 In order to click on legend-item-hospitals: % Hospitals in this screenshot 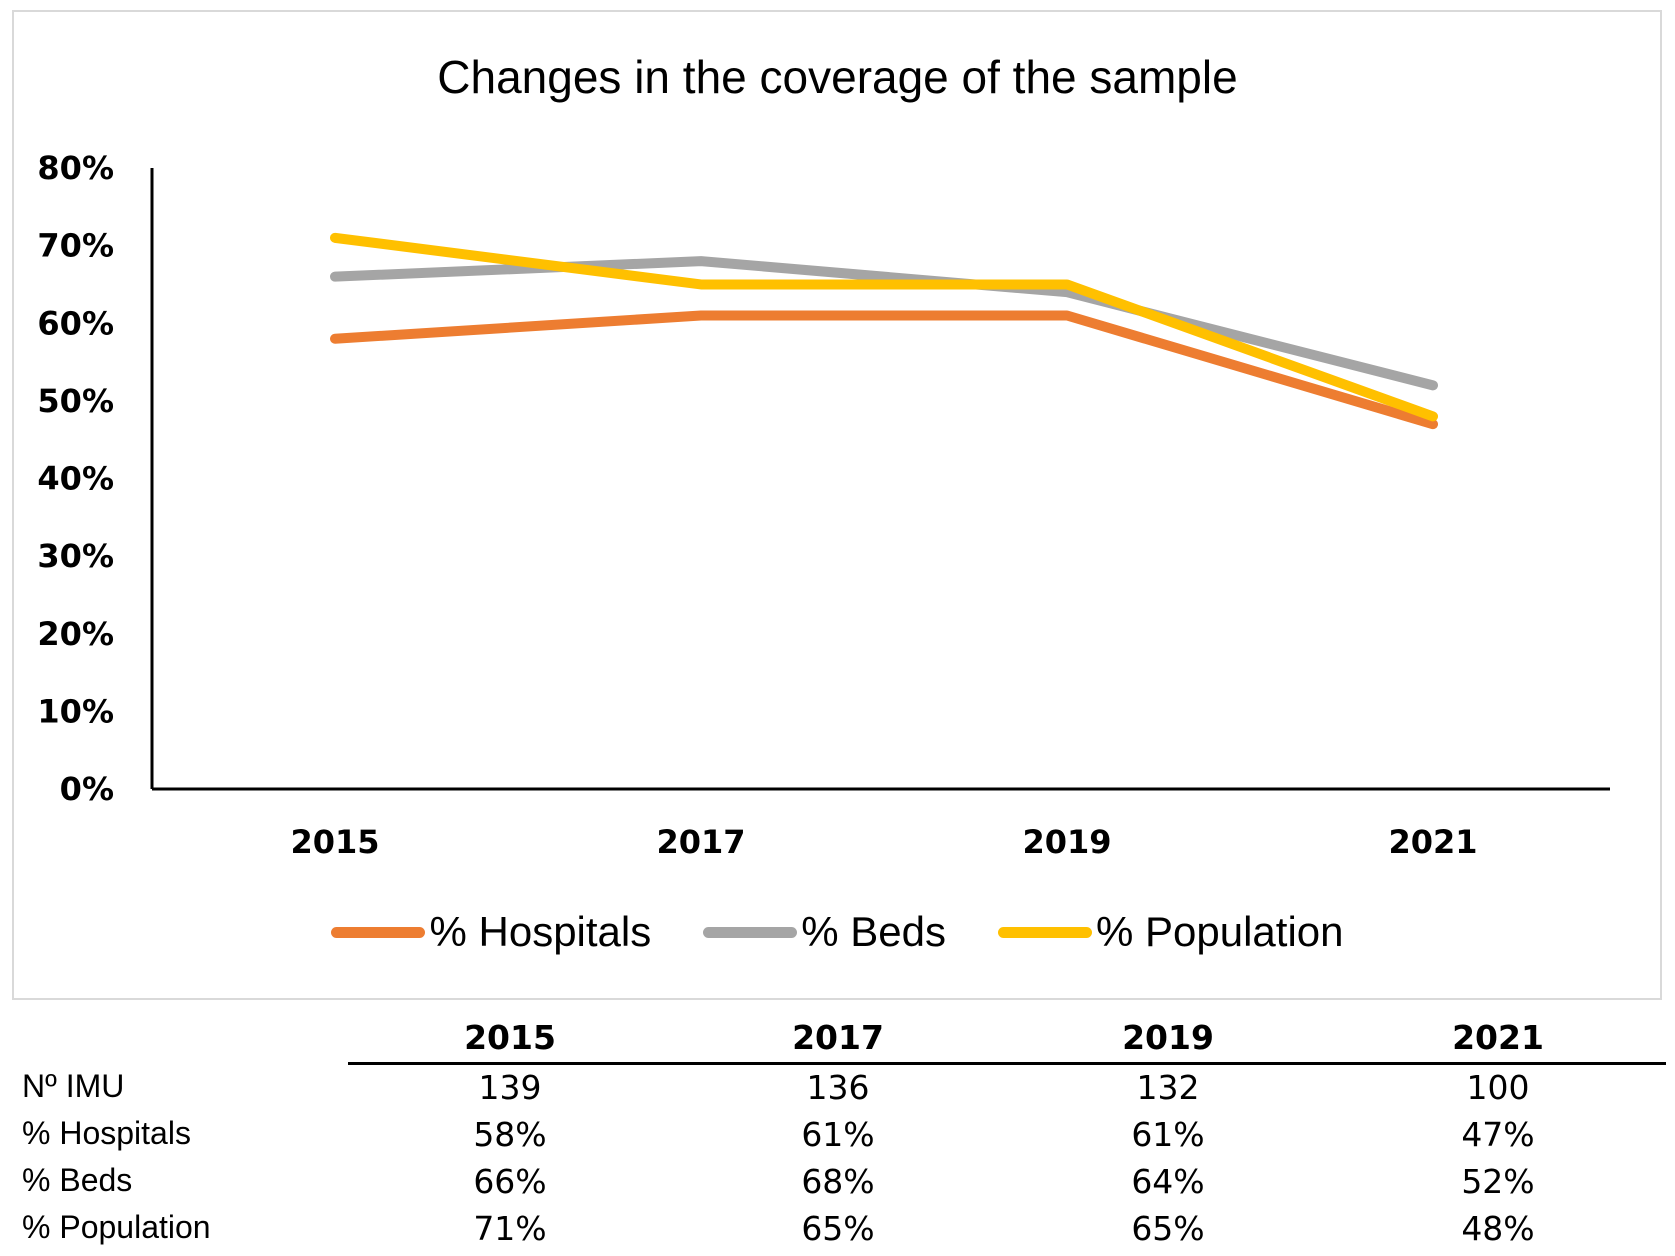, I will do `click(491, 932)`.